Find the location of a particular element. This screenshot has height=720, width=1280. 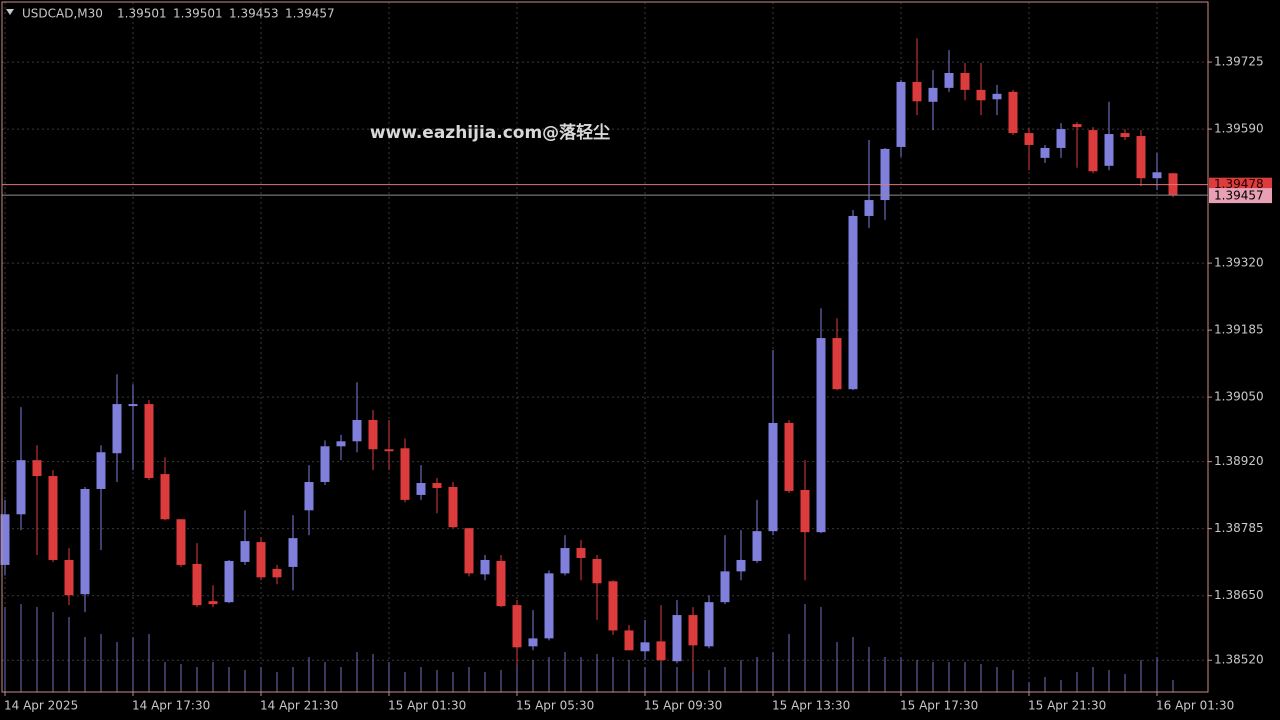

header-open: 1.39501 is located at coordinates (142, 14).